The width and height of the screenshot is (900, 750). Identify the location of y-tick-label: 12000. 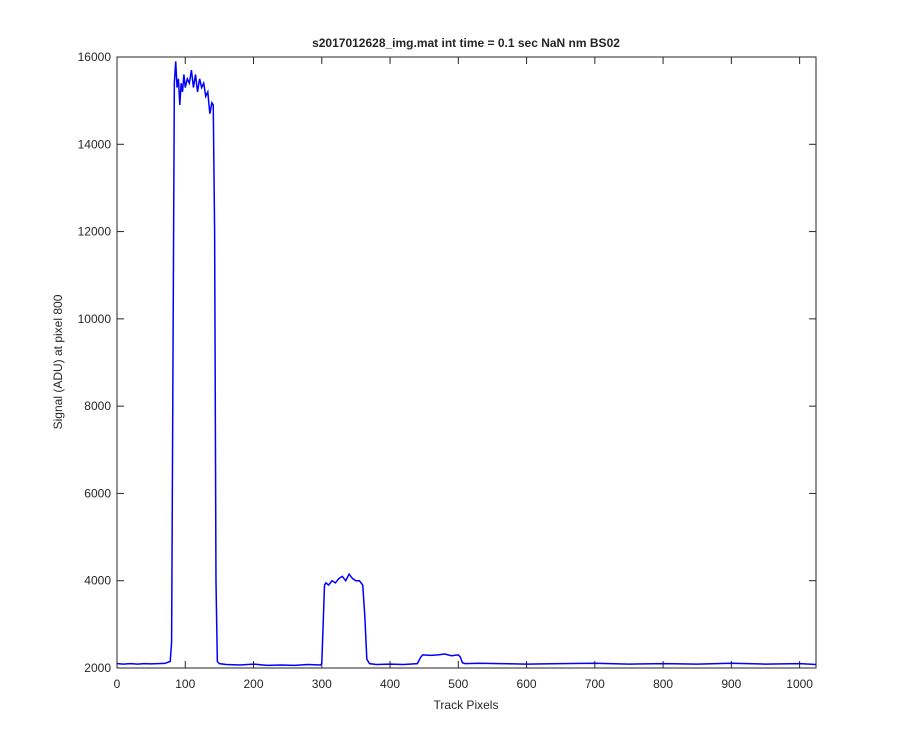
(95, 232).